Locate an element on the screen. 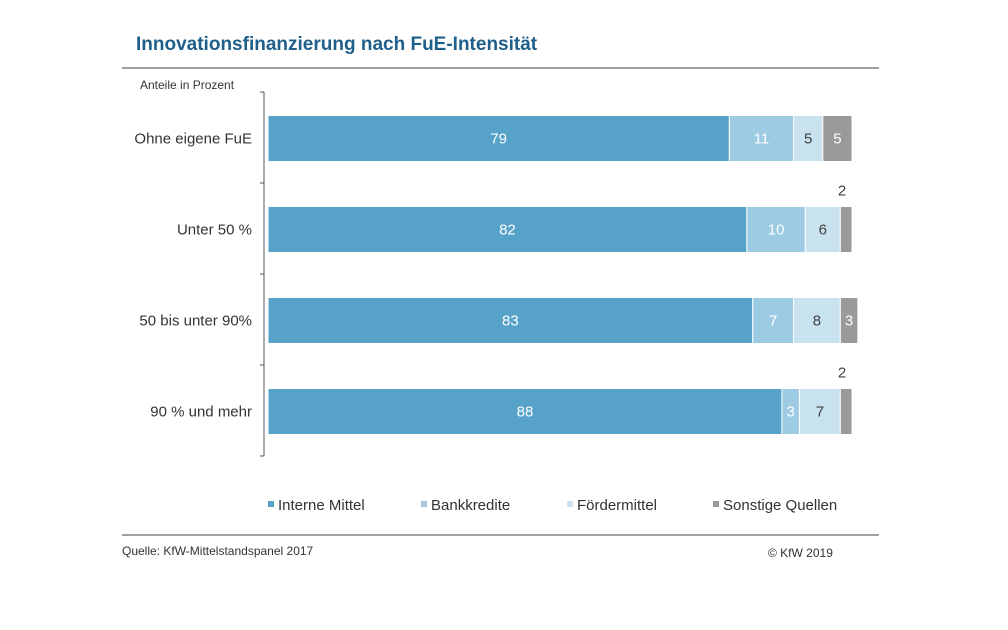  value-label: 83 is located at coordinates (510, 321).